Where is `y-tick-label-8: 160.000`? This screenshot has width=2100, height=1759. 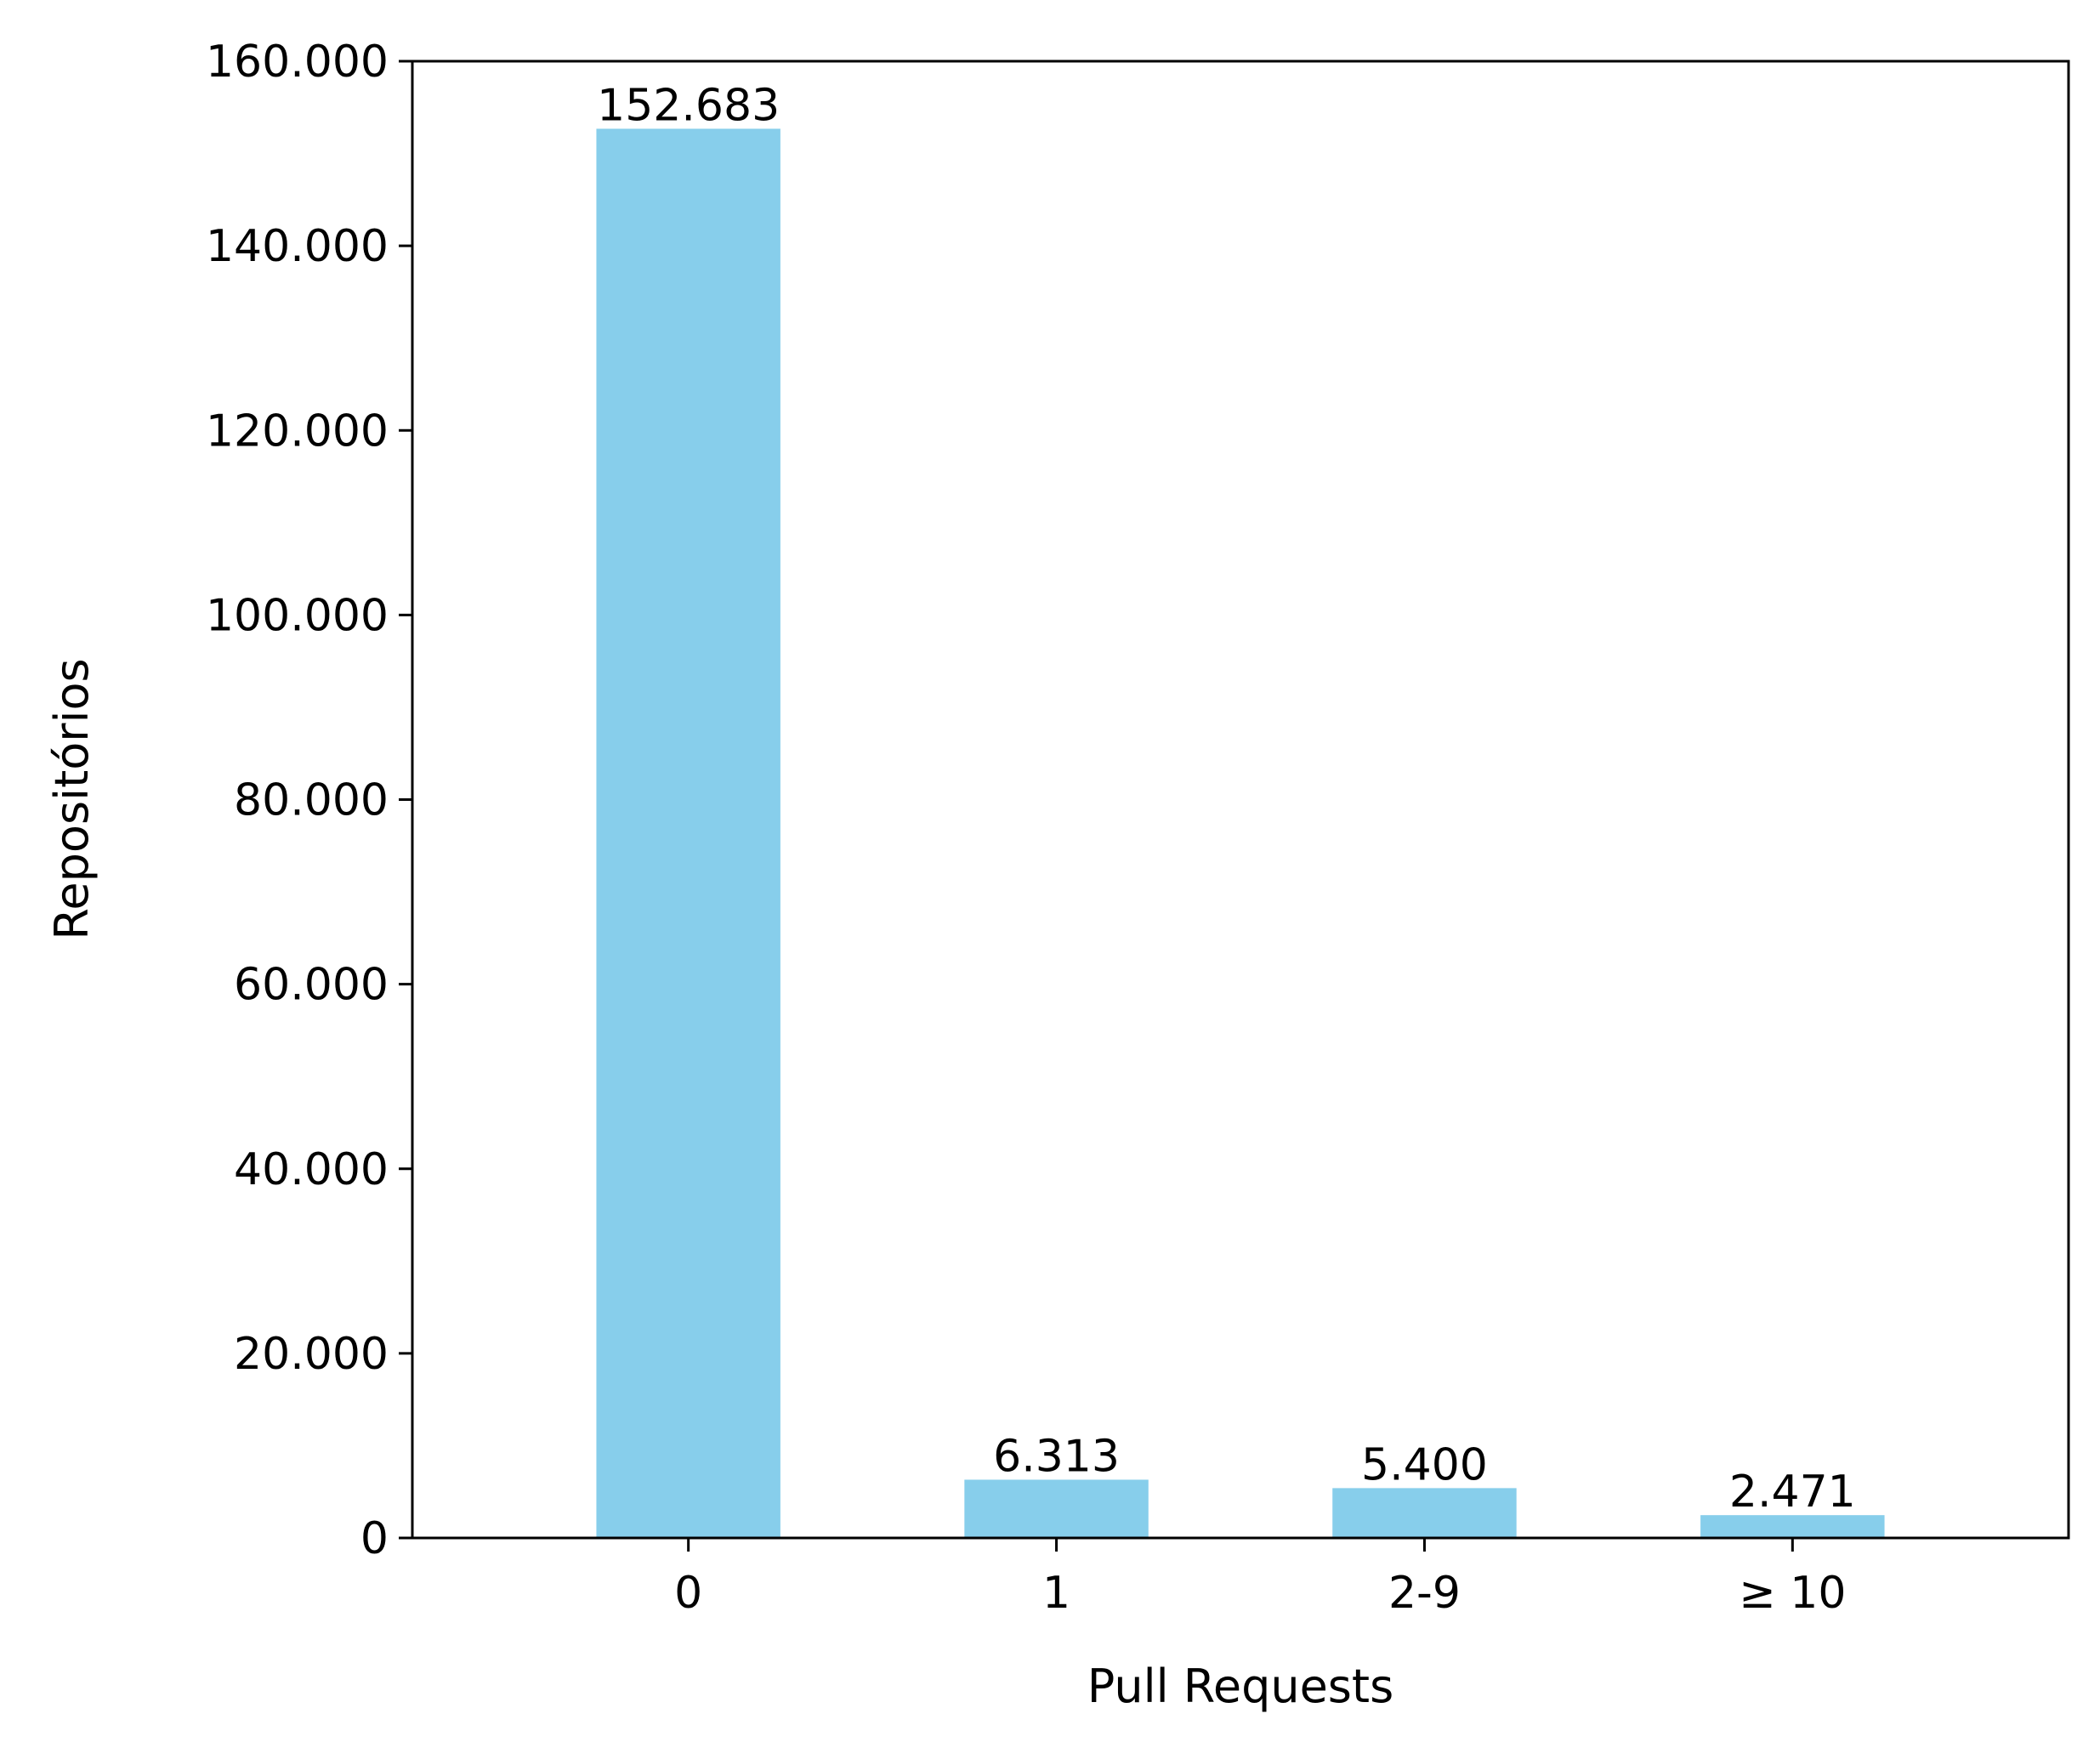
y-tick-label-8: 160.000 is located at coordinates (297, 63).